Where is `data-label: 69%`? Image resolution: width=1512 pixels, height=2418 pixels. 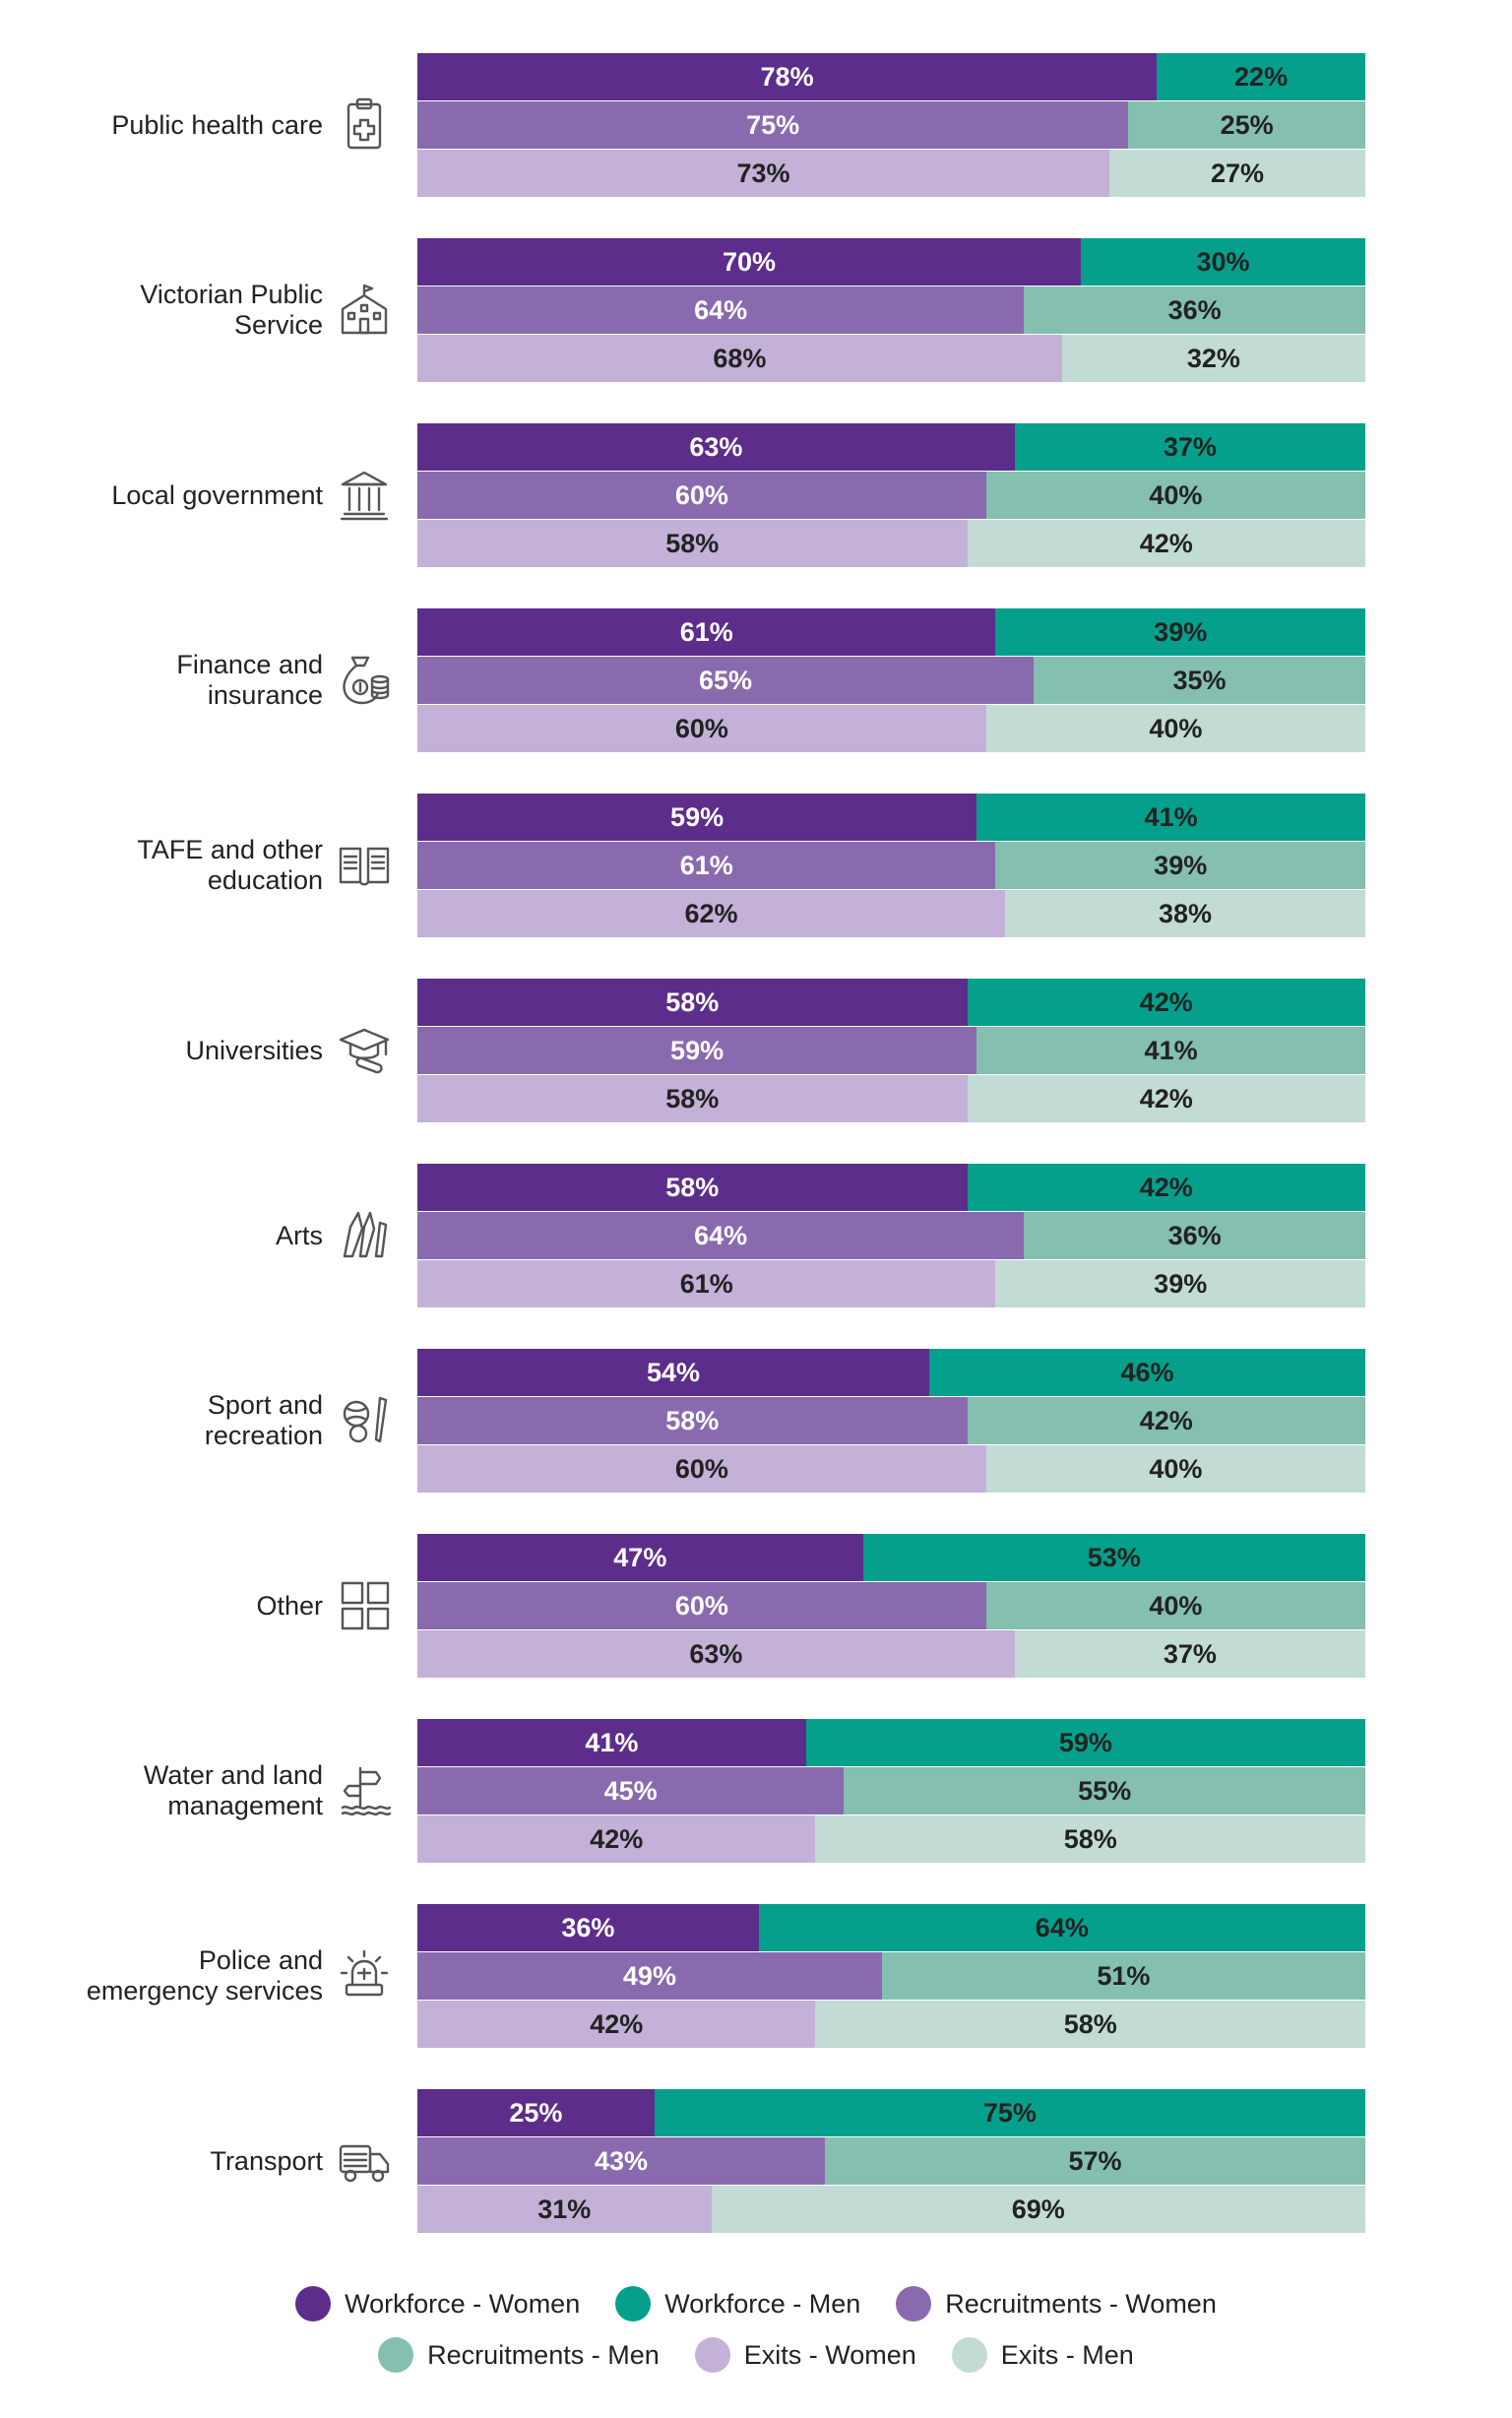
data-label: 69% is located at coordinates (1038, 2209).